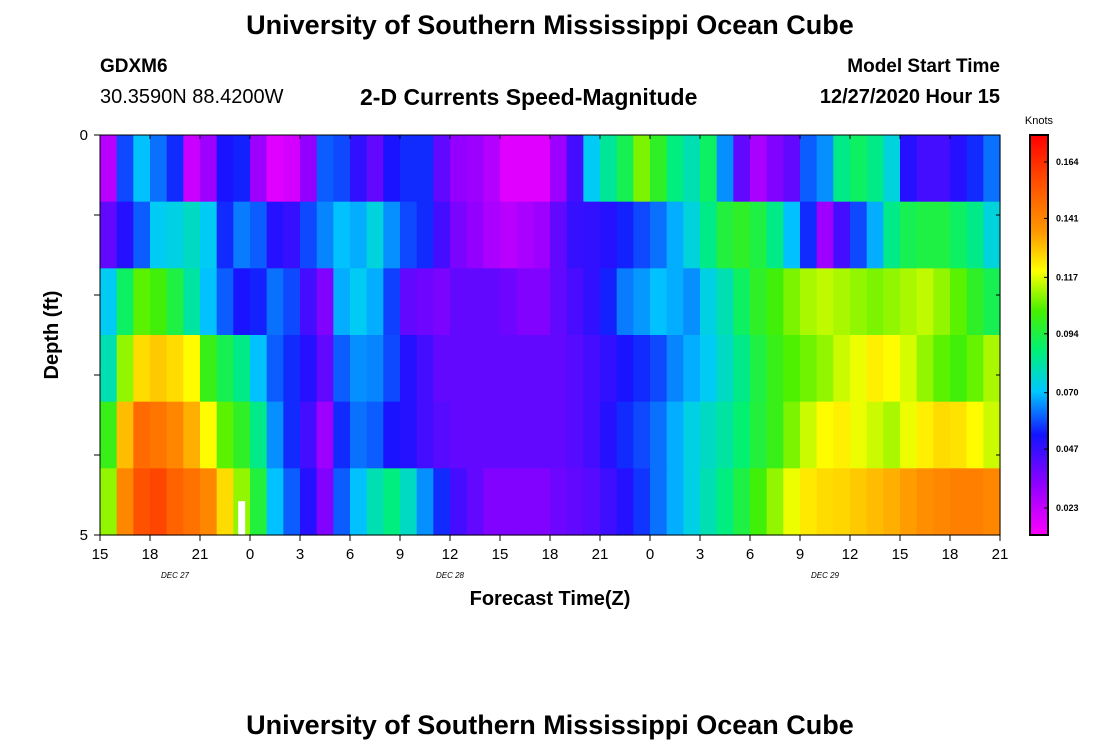 The height and width of the screenshot is (750, 1100). What do you see at coordinates (52, 335) in the screenshot?
I see `y-axis-label: Depth (ft)` at bounding box center [52, 335].